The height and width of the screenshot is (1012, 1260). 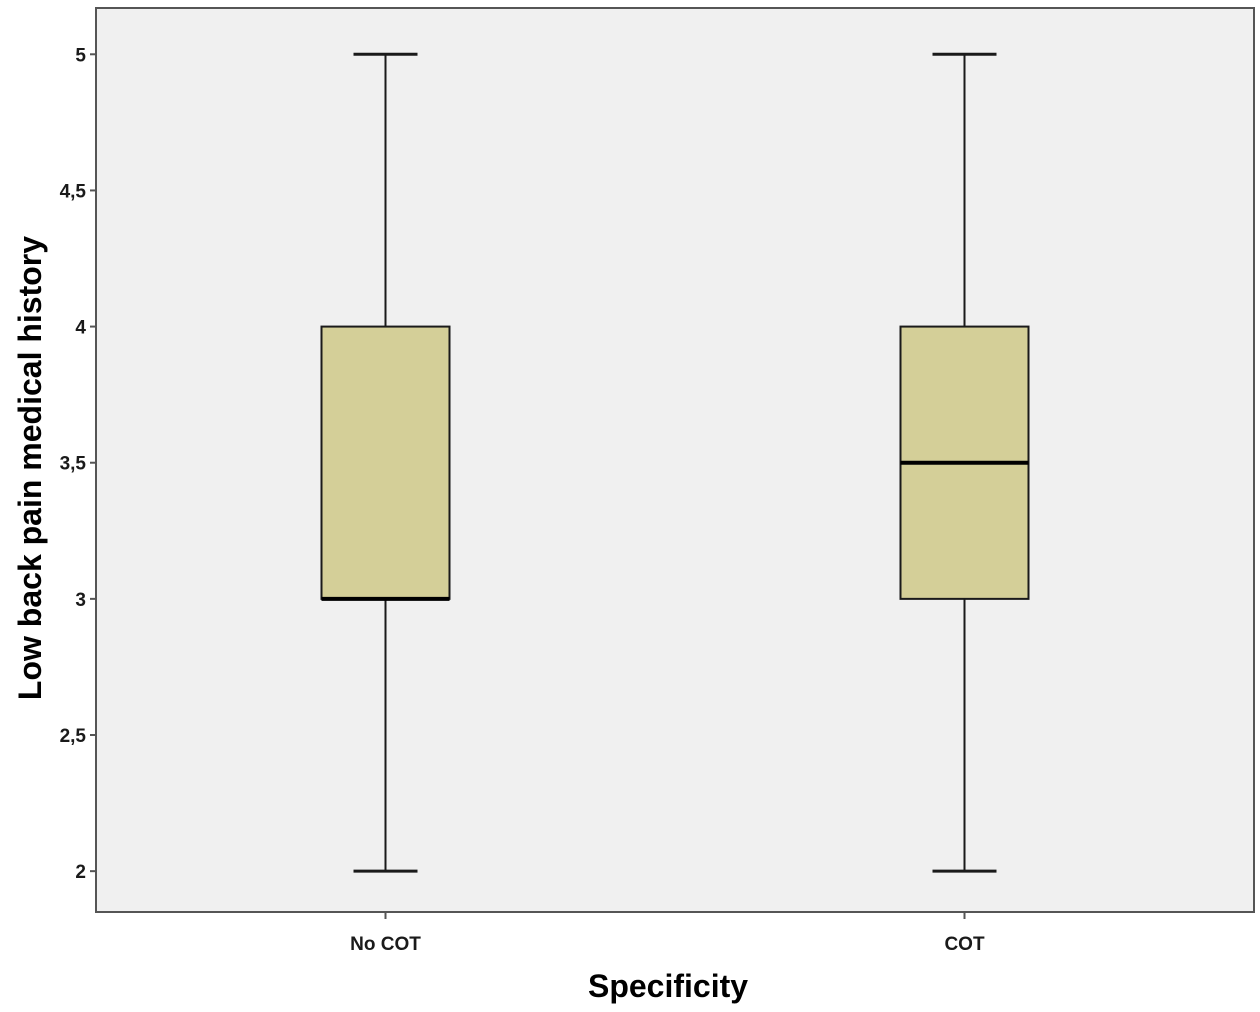 What do you see at coordinates (80, 55) in the screenshot?
I see `y-tick-label: 5` at bounding box center [80, 55].